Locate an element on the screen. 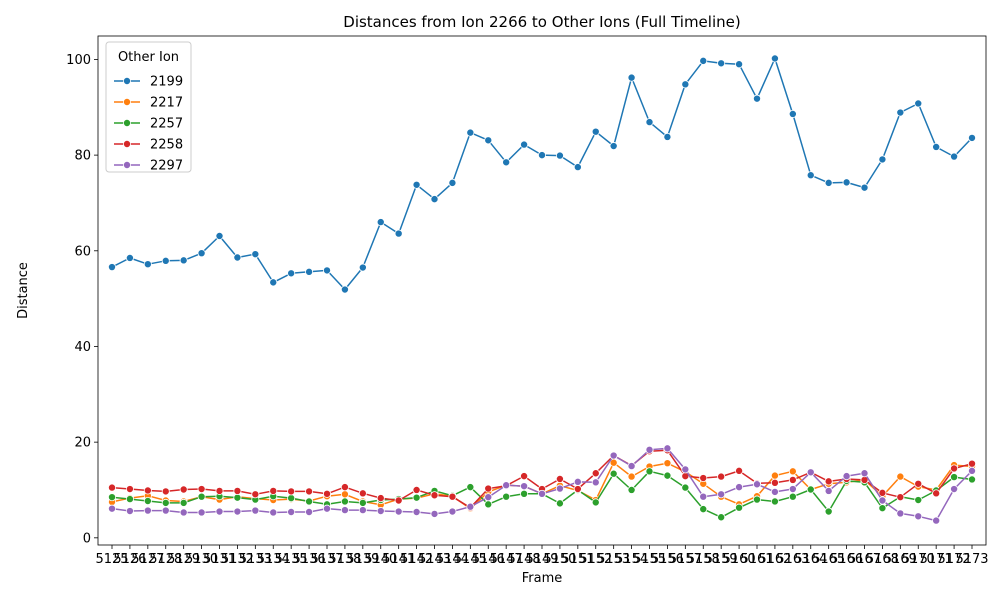 The height and width of the screenshot is (604, 1000). legend-box is located at coordinates (148, 107).